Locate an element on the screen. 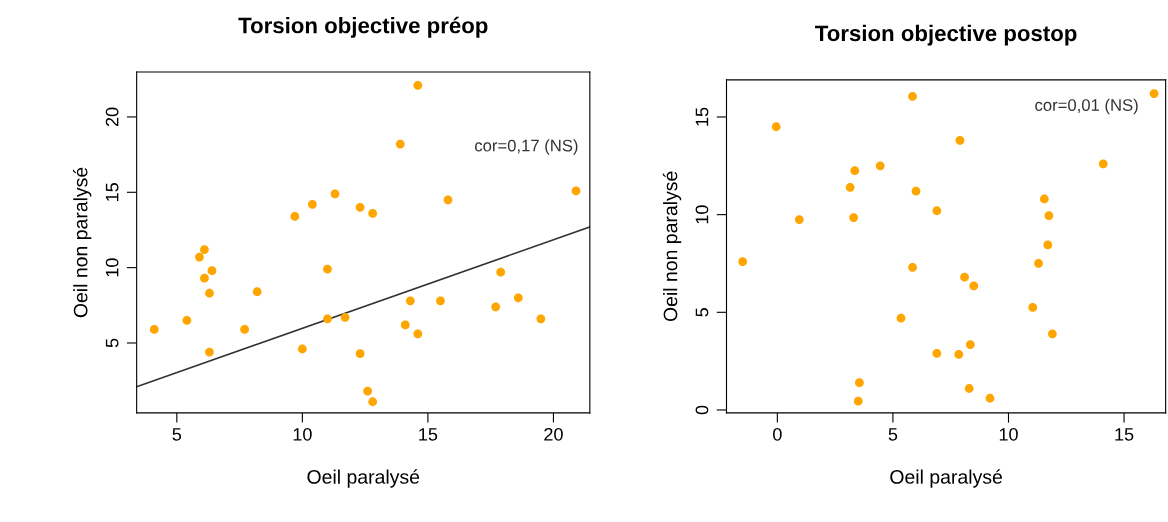 This screenshot has height=522, width=1168. annotation: cor=0,17 (NS) is located at coordinates (526, 147).